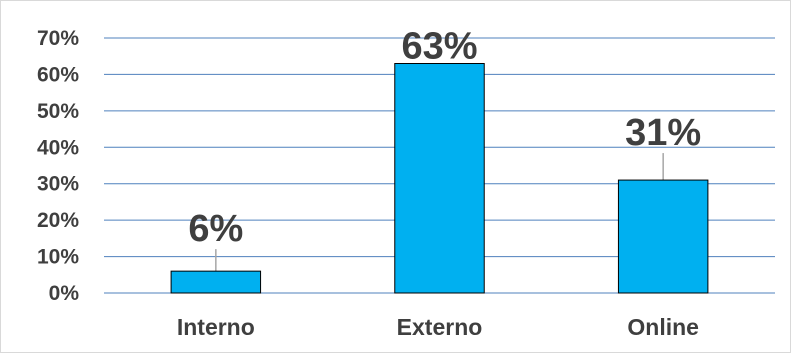 The height and width of the screenshot is (354, 791). I want to click on y-tick-label: 50%, so click(58, 111).